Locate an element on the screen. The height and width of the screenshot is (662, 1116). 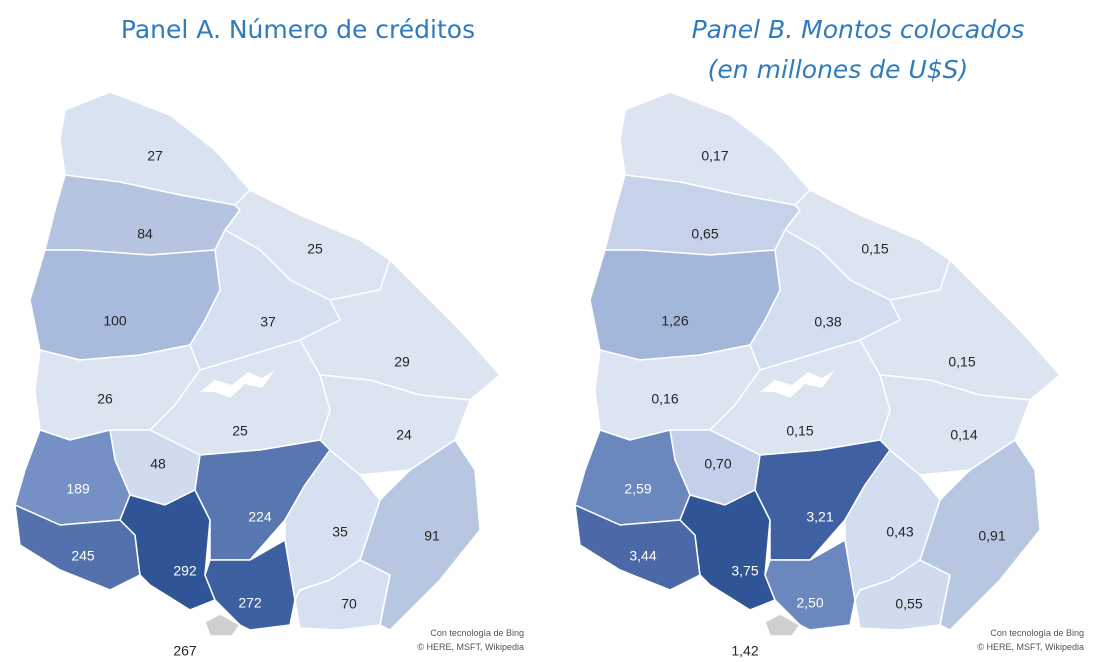
region-label: 0,14 is located at coordinates (963, 435).